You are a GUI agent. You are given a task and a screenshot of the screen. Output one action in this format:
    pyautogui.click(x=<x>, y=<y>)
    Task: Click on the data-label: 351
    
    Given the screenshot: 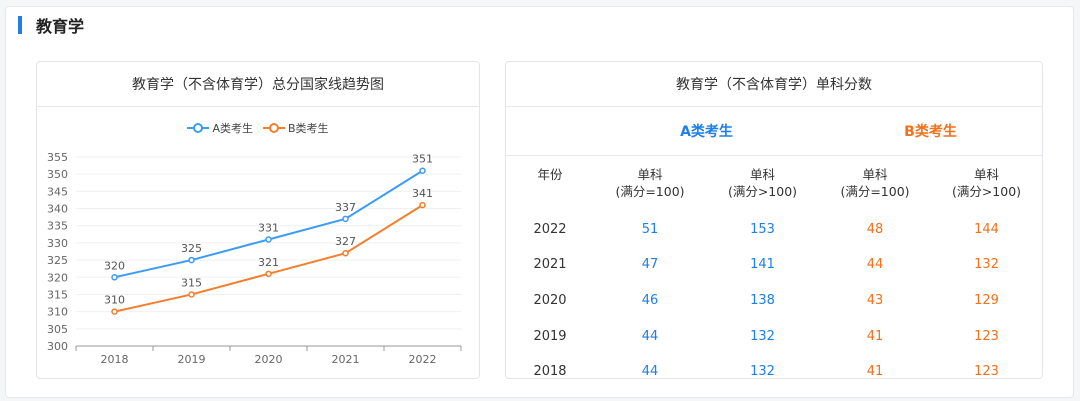 What is the action you would take?
    pyautogui.click(x=422, y=159)
    